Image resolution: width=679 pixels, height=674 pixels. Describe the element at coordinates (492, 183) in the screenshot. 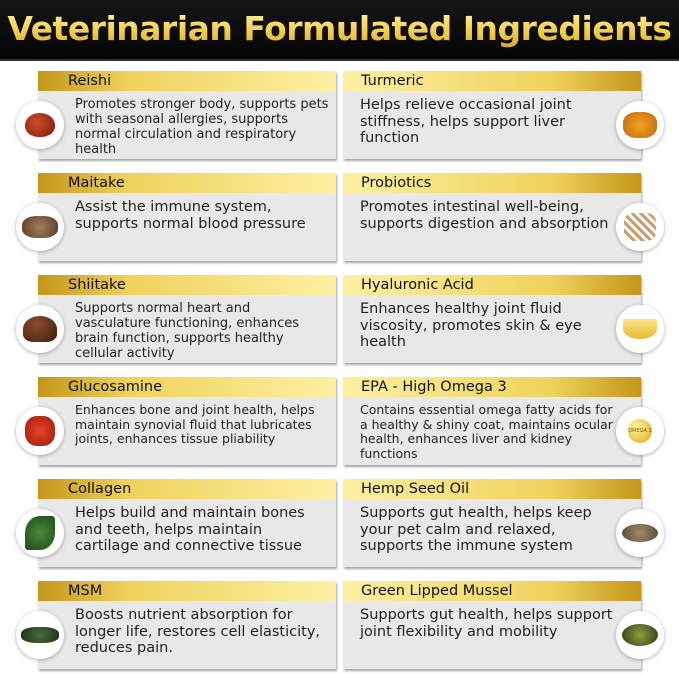

I see `ingredient-name: Probiotics` at that location.